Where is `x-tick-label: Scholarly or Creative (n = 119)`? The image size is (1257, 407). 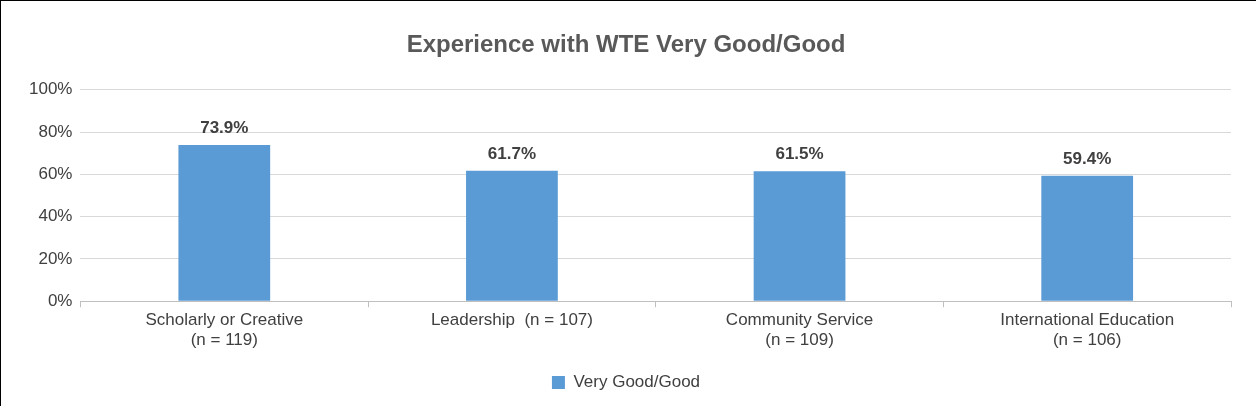 x-tick-label: Scholarly or Creative (n = 119) is located at coordinates (224, 330).